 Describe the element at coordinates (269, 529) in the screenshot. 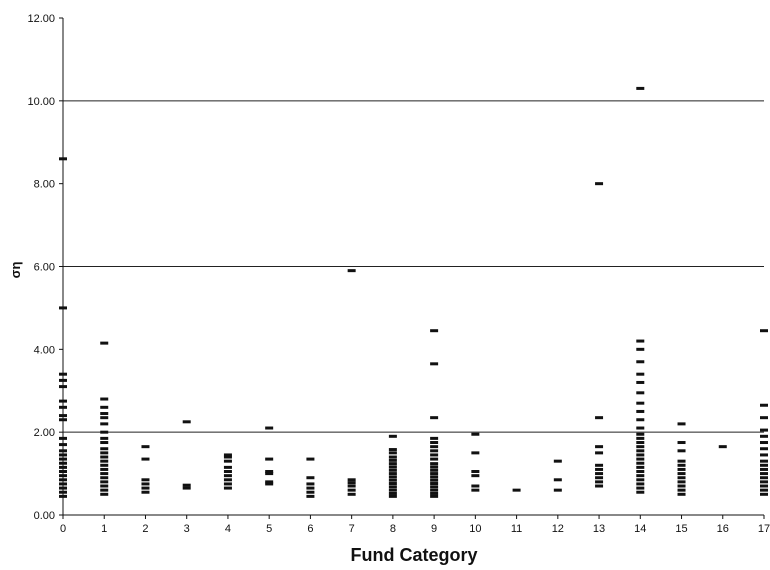

I see `x-tick-label: 5` at that location.